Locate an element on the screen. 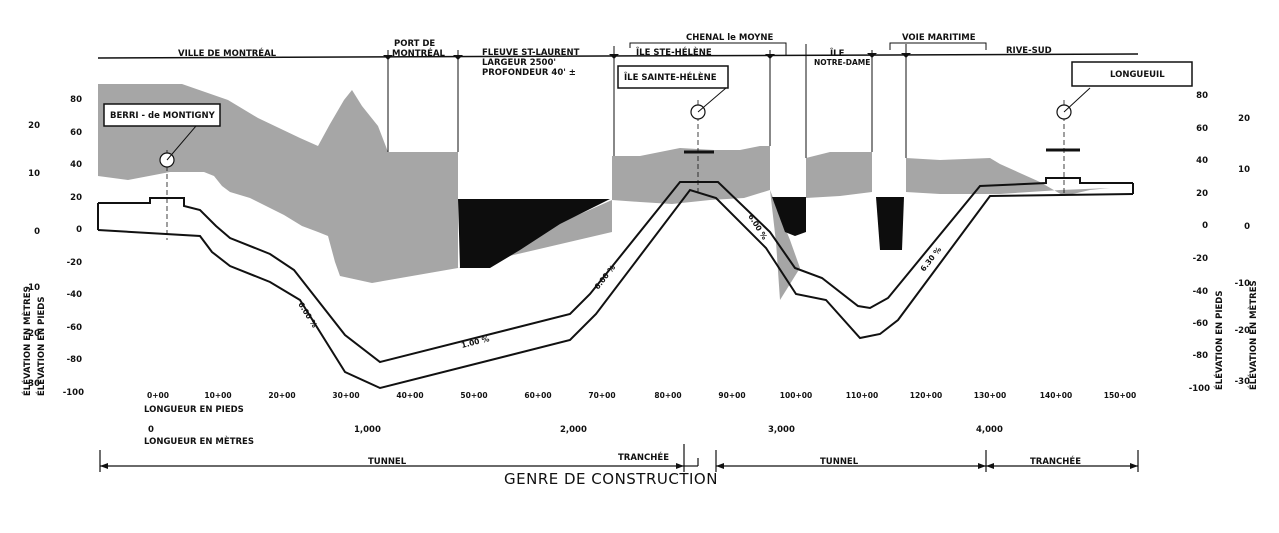 The image size is (1279, 533). longueuil-station: LONGUEUIL is located at coordinates (1124, 90).